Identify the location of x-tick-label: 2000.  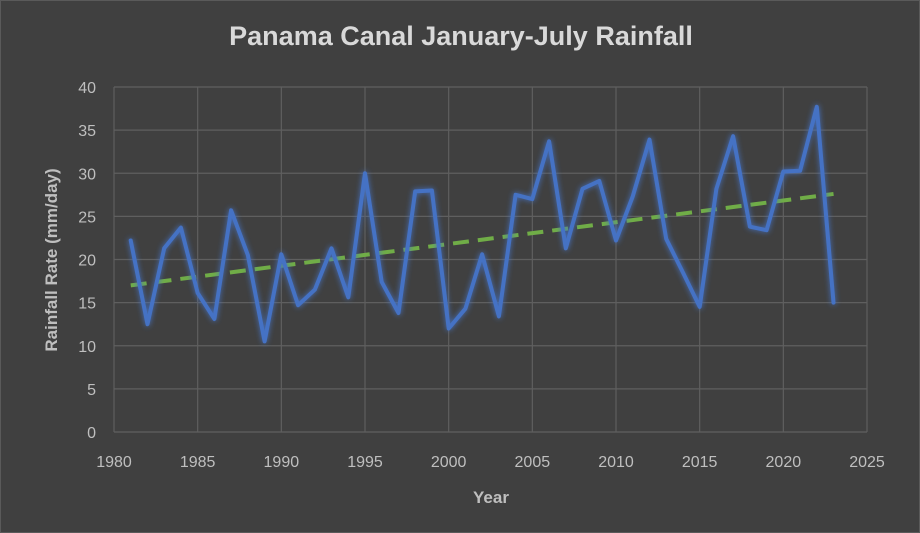
(449, 462).